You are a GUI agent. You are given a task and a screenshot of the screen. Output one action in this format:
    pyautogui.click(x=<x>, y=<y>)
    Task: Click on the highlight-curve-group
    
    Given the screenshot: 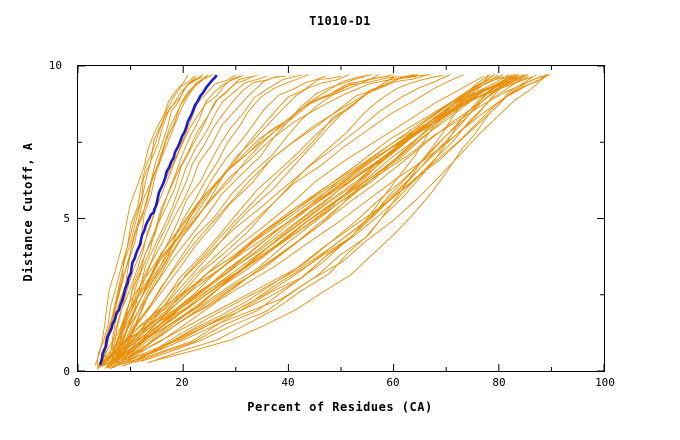 What is the action you would take?
    pyautogui.click(x=158, y=220)
    